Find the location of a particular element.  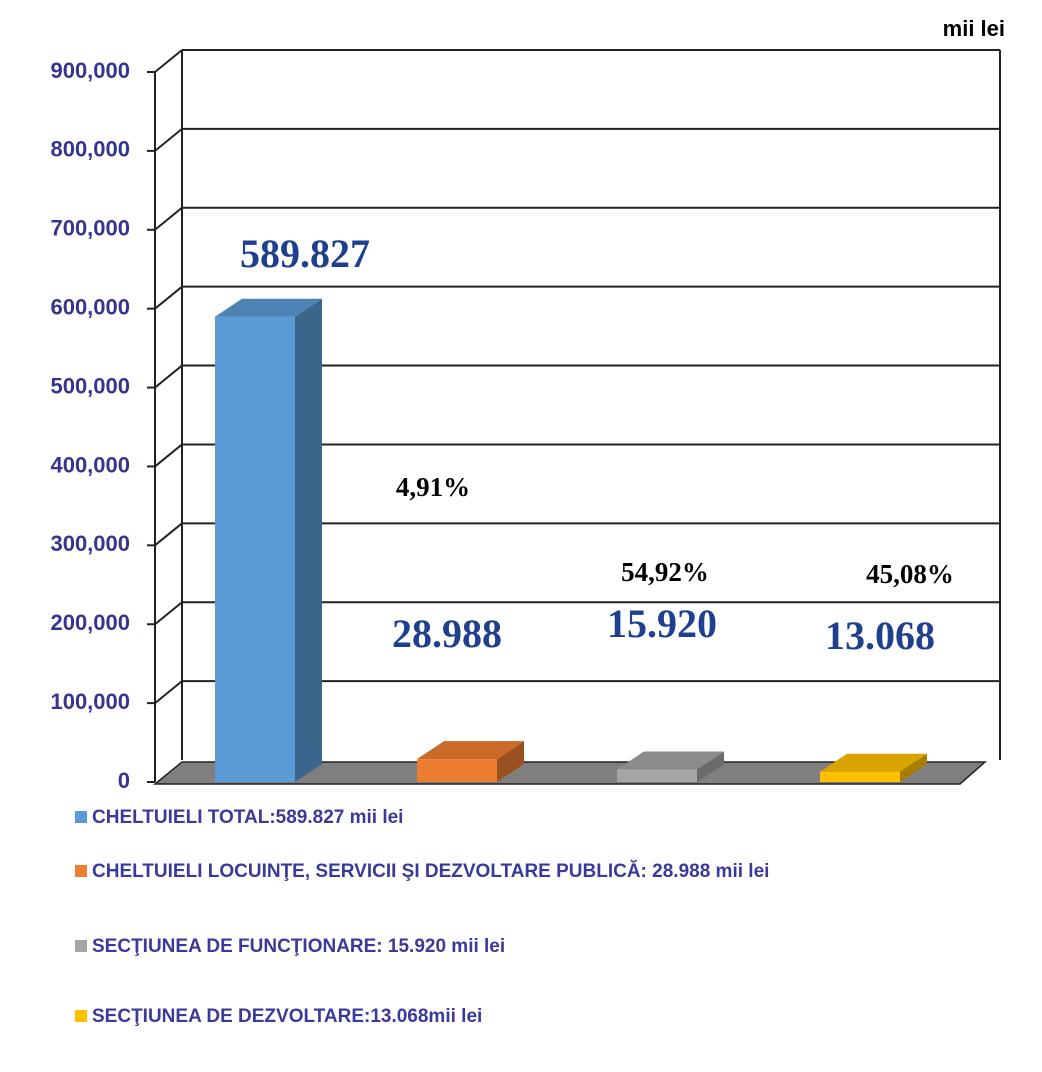

y-tick-label: 300,000 is located at coordinates (90, 543).